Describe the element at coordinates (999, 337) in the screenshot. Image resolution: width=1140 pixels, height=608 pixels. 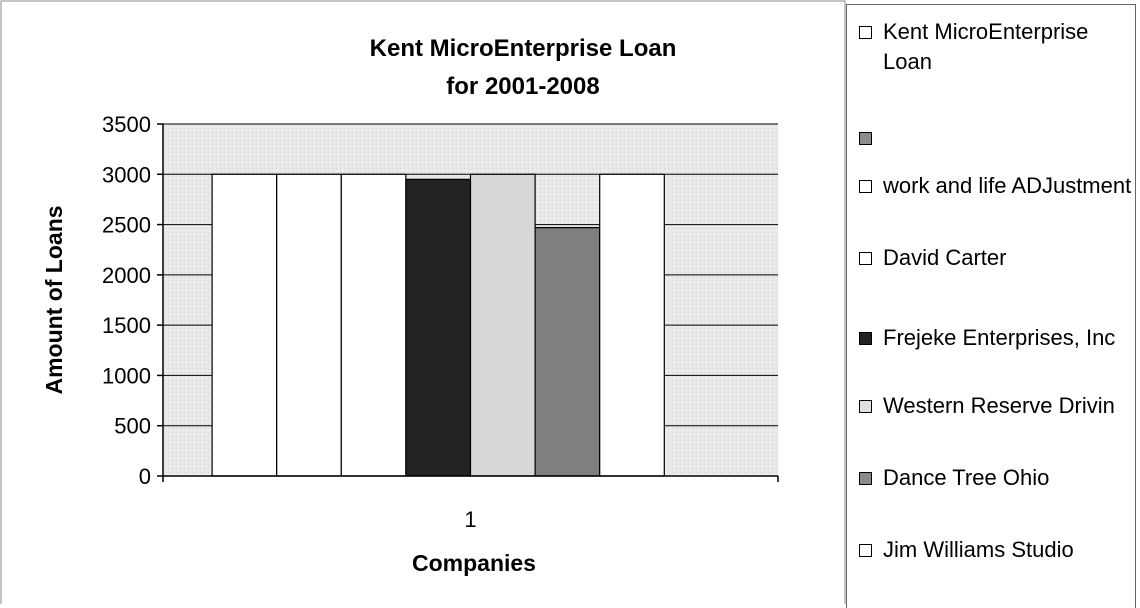
I see `legend-label: Frejeke Enterprises, Inc` at that location.